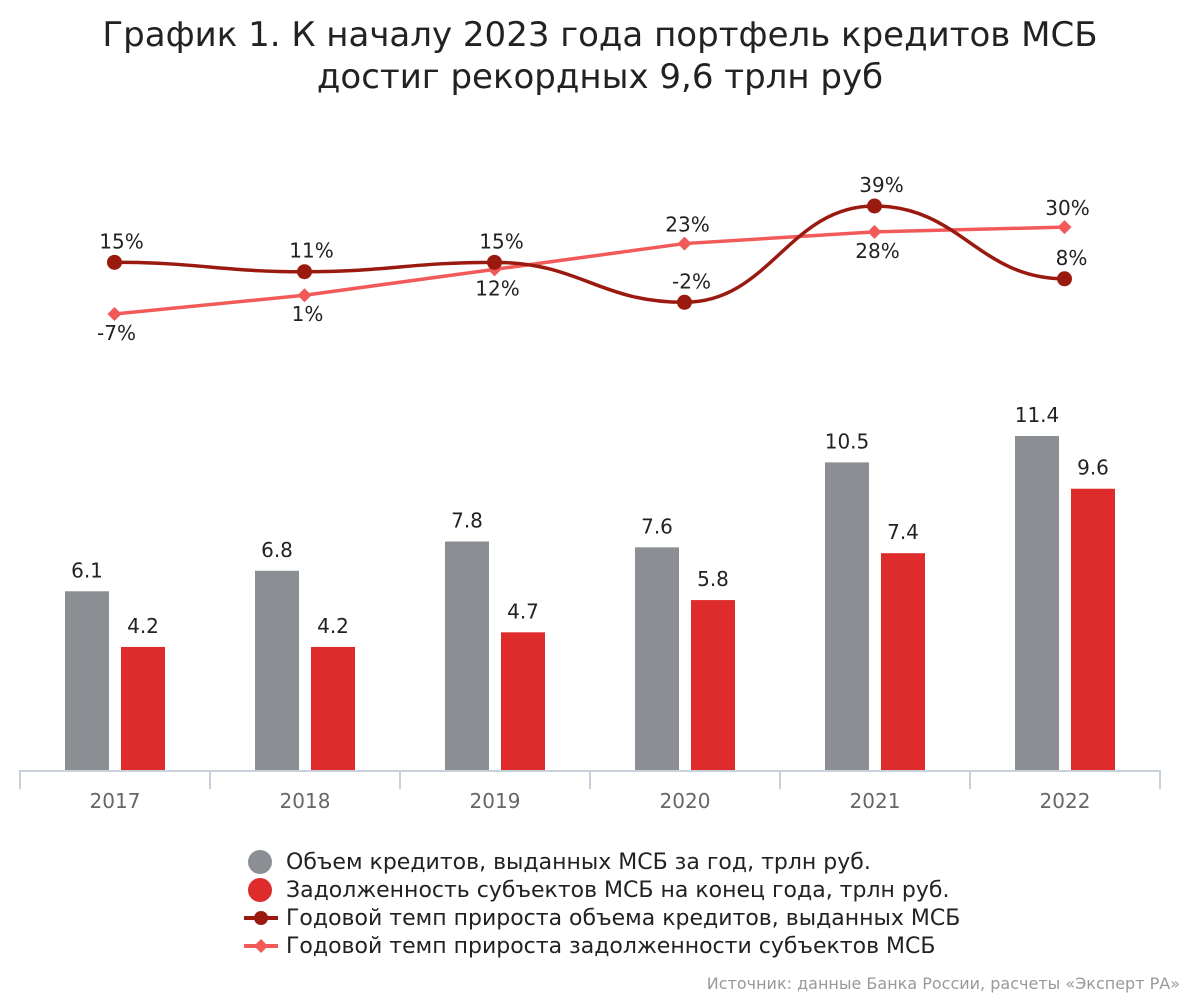  What do you see at coordinates (261, 946) in the screenshot?
I see `legend-swatch-line-diamond` at bounding box center [261, 946].